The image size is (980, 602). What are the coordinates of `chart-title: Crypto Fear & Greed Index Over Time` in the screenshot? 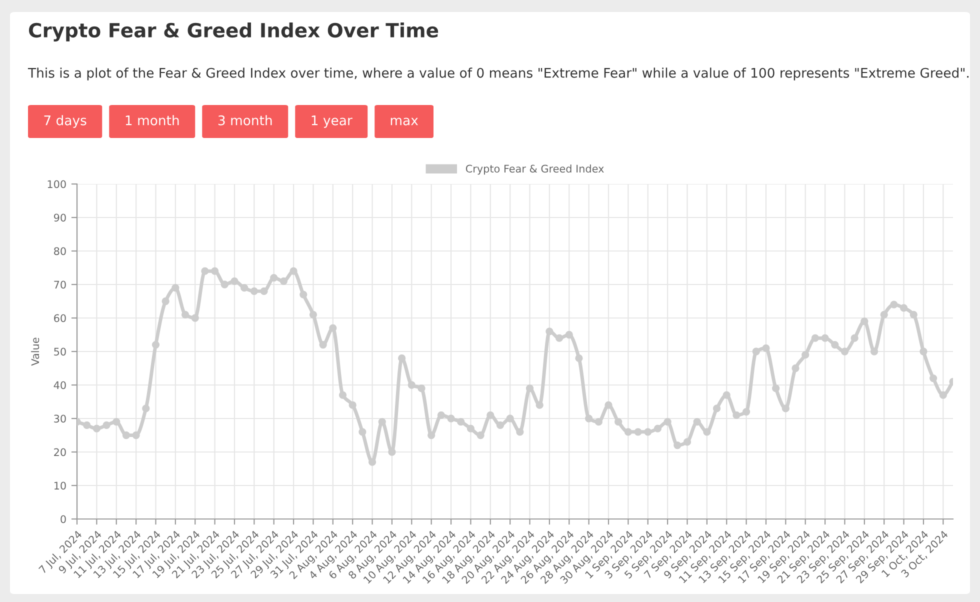 It's located at (233, 32).